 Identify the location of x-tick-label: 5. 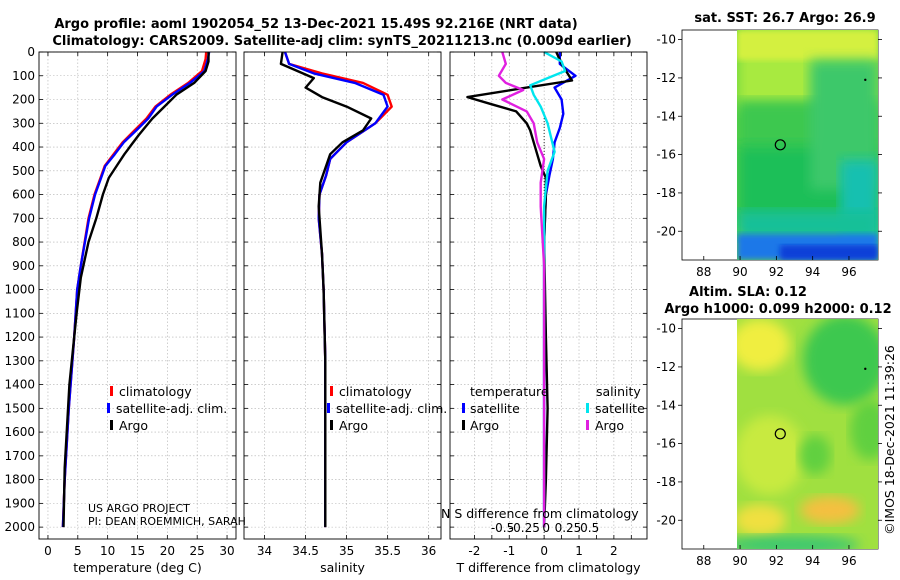
(78, 551).